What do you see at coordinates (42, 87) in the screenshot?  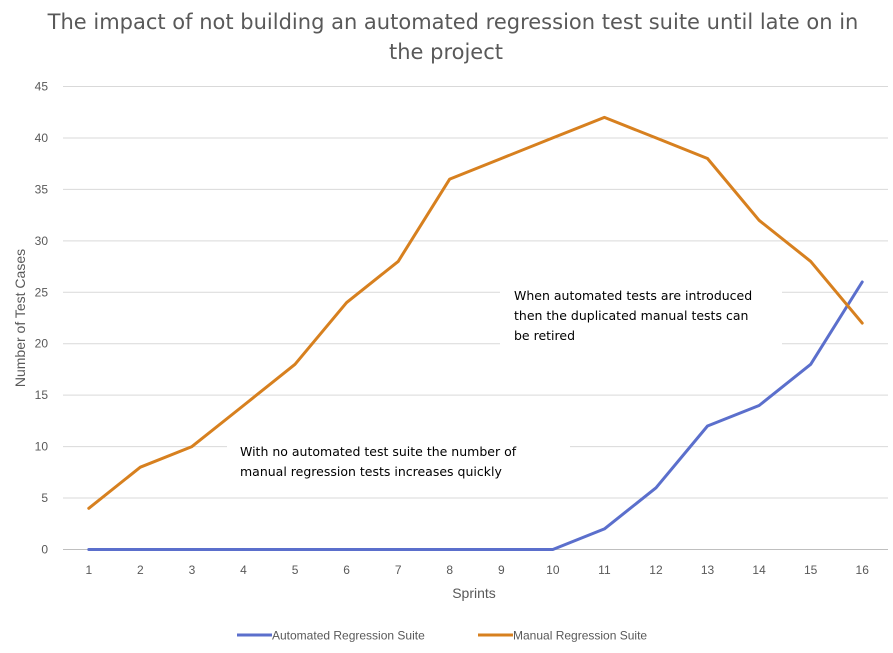 I see `y-tick-label: 45` at bounding box center [42, 87].